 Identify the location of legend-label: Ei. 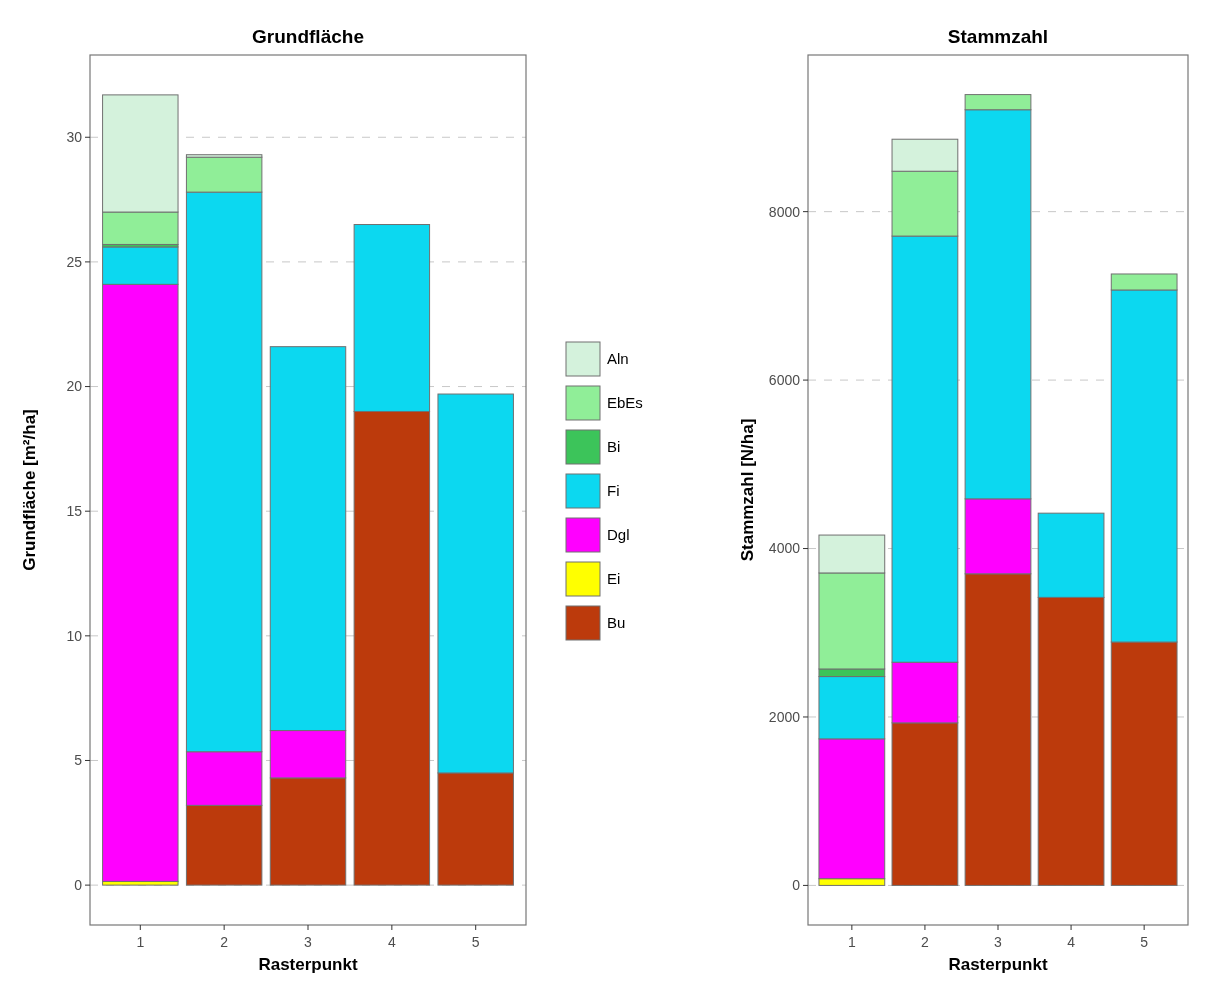
(614, 579).